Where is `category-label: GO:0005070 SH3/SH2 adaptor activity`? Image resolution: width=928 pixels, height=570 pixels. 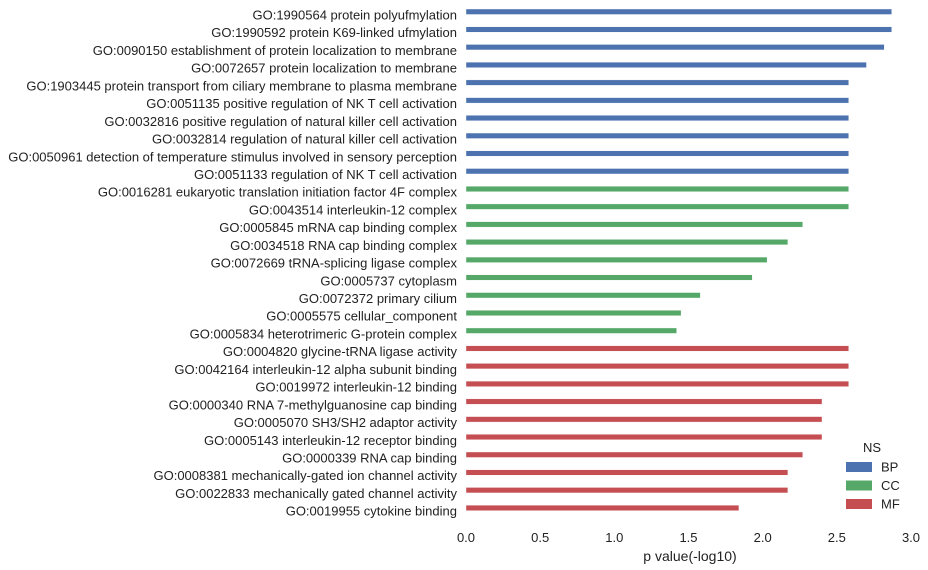 category-label: GO:0005070 SH3/SH2 adaptor activity is located at coordinates (346, 422).